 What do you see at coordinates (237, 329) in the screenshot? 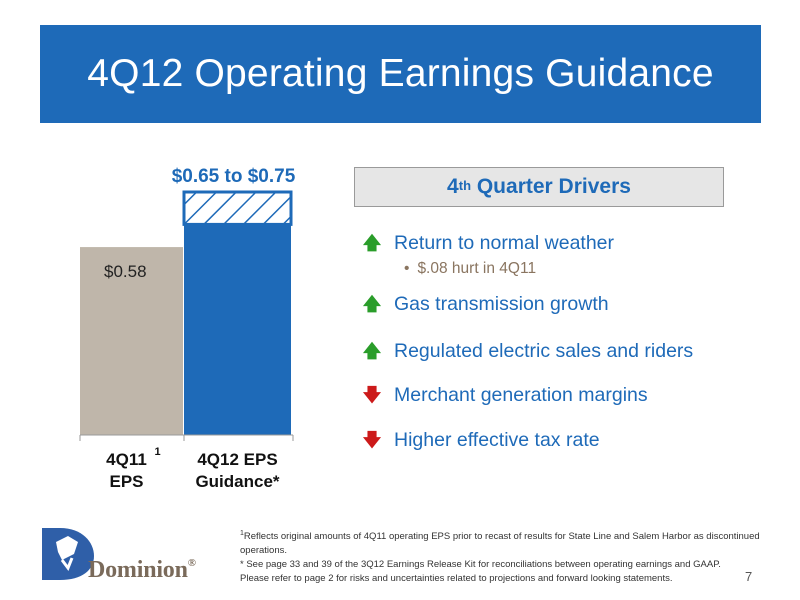
I see `bar-4q12-guidance-low` at bounding box center [237, 329].